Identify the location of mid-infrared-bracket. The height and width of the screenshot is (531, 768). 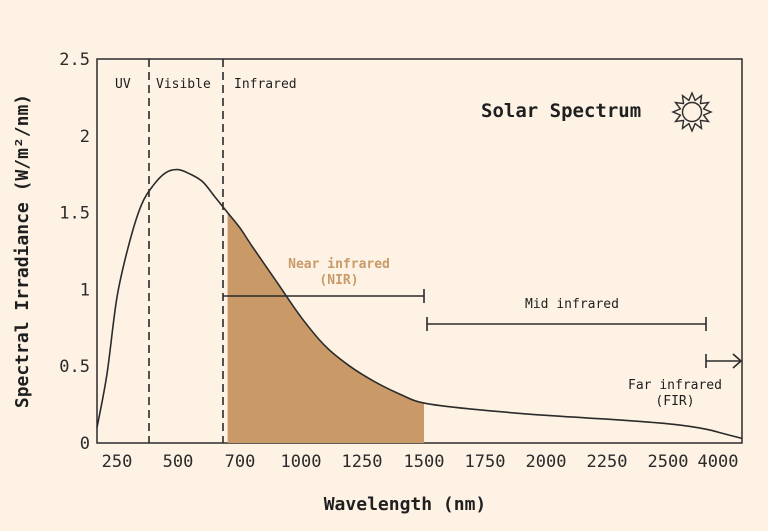
(566, 324).